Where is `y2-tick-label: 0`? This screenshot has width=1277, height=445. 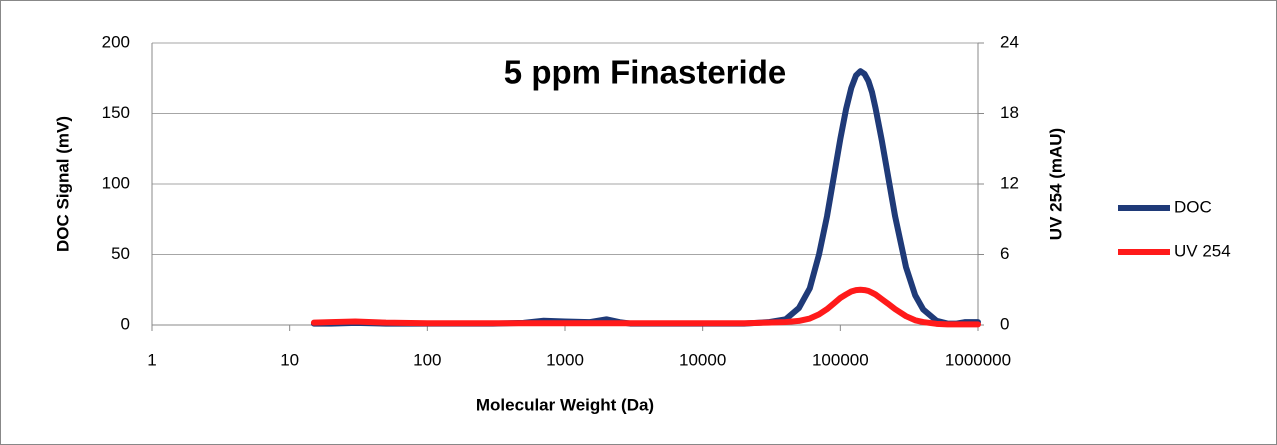 y2-tick-label: 0 is located at coordinates (1004, 323).